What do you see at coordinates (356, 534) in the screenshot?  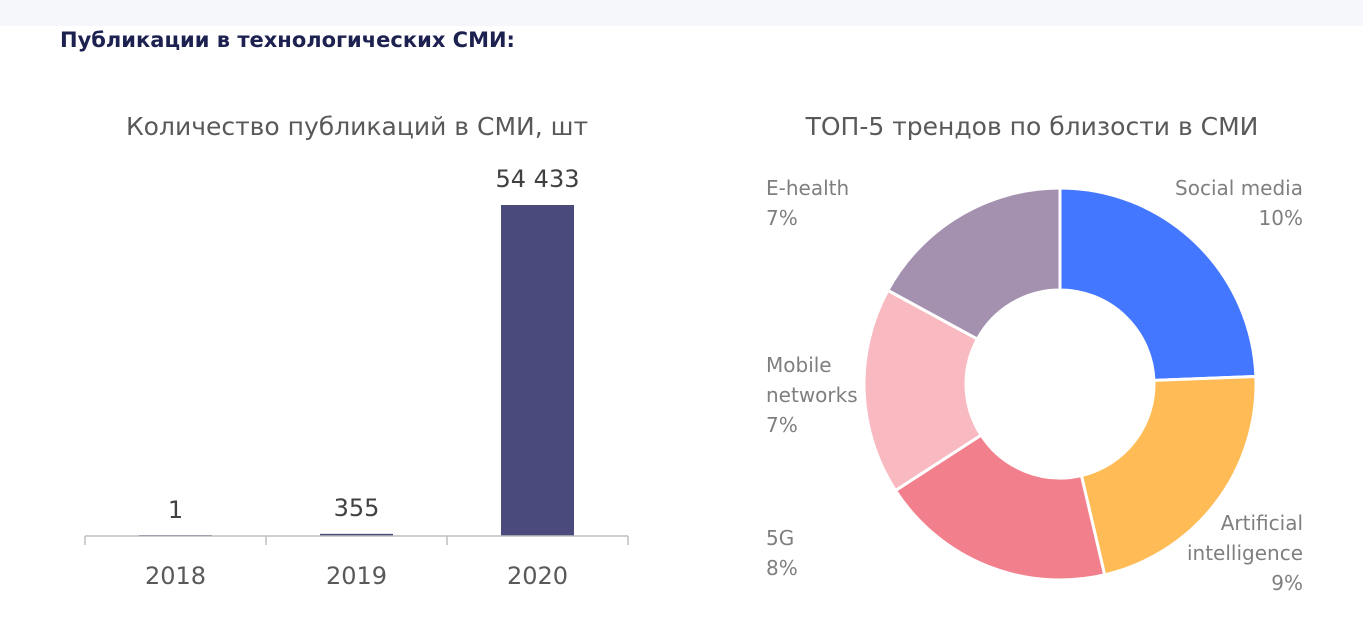 I see `bar-2019` at bounding box center [356, 534].